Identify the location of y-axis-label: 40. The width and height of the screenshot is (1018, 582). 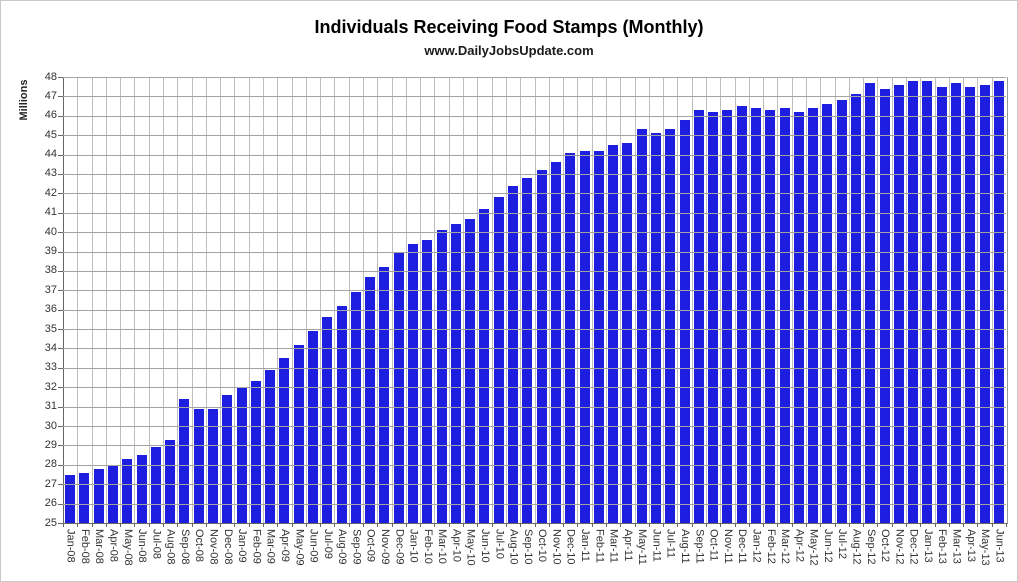
(50, 231).